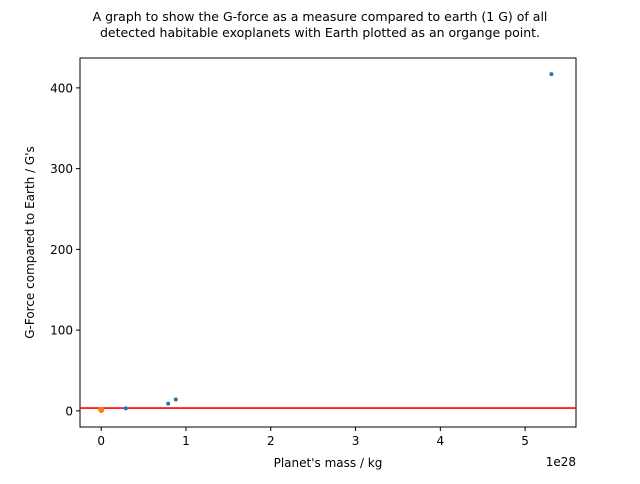 This screenshot has height=484, width=640. Describe the element at coordinates (186, 441) in the screenshot. I see `x-tick-label: 1` at that location.